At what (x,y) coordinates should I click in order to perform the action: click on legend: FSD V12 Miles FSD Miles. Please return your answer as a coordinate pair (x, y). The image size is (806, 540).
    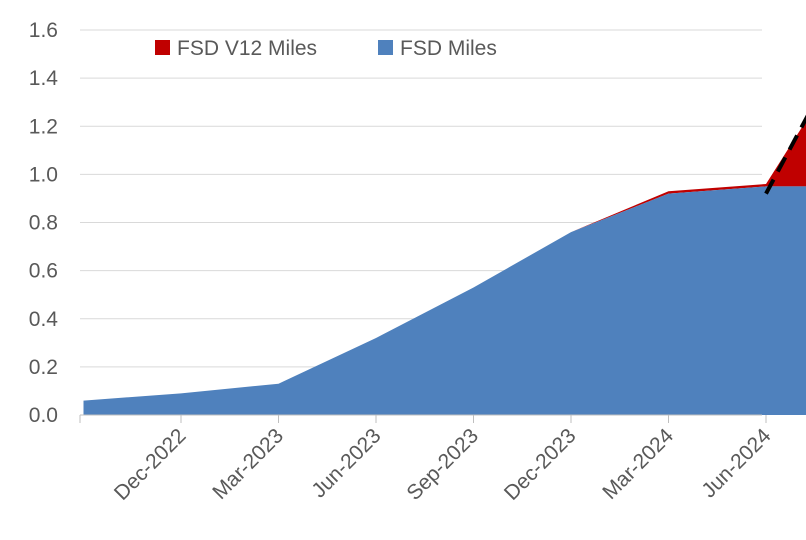
    Looking at the image, I should click on (326, 48).